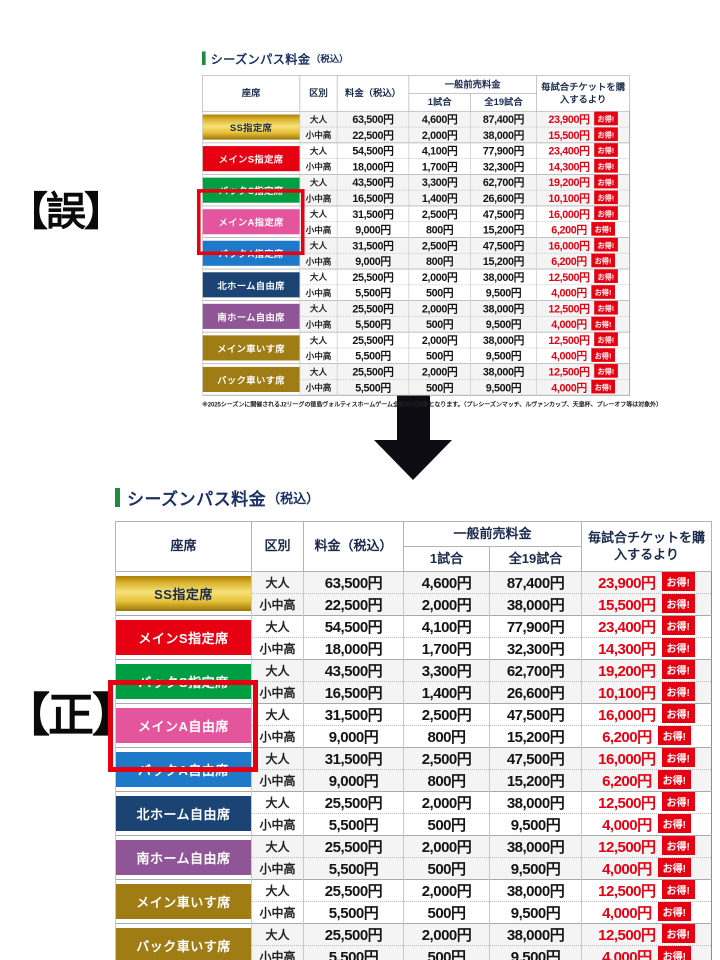  I want to click on per-match-cell: 4,000円 お得!, so click(583, 292).